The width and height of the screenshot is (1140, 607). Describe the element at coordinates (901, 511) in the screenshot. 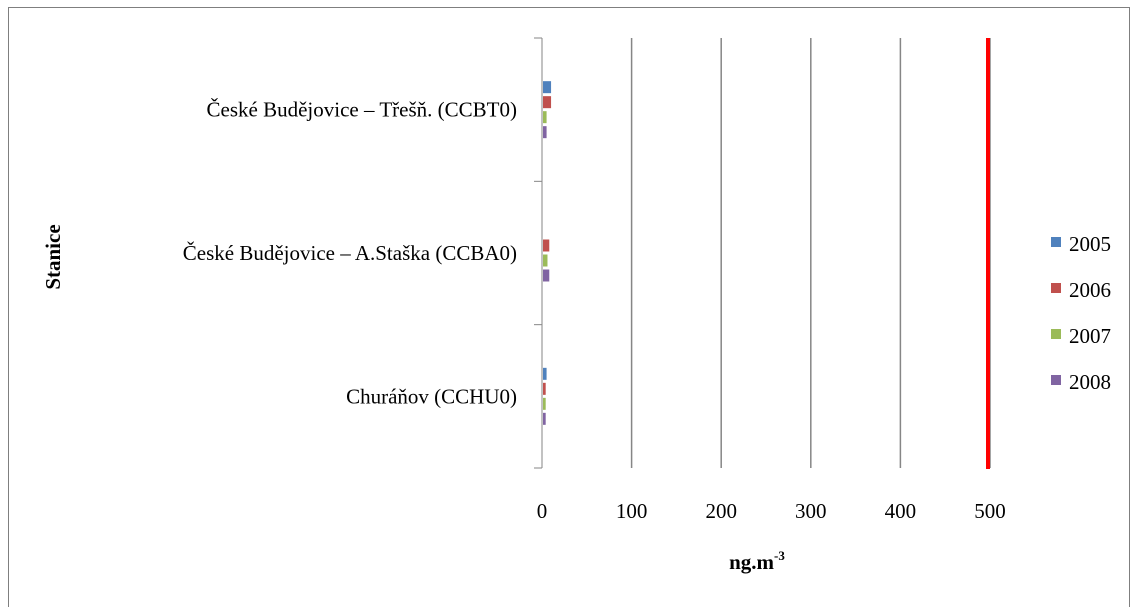

I see `x-tick-label: 400` at that location.